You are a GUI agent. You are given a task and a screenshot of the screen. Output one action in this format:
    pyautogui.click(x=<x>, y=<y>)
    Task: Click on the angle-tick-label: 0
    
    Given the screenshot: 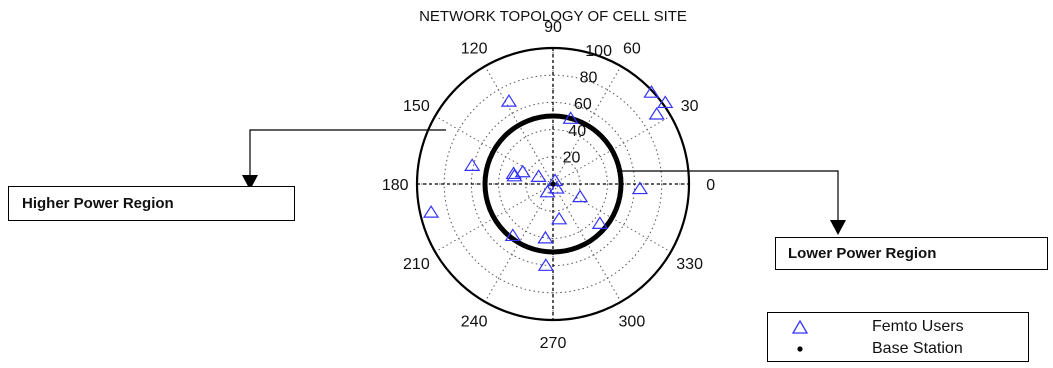 What is the action you would take?
    pyautogui.click(x=710, y=185)
    